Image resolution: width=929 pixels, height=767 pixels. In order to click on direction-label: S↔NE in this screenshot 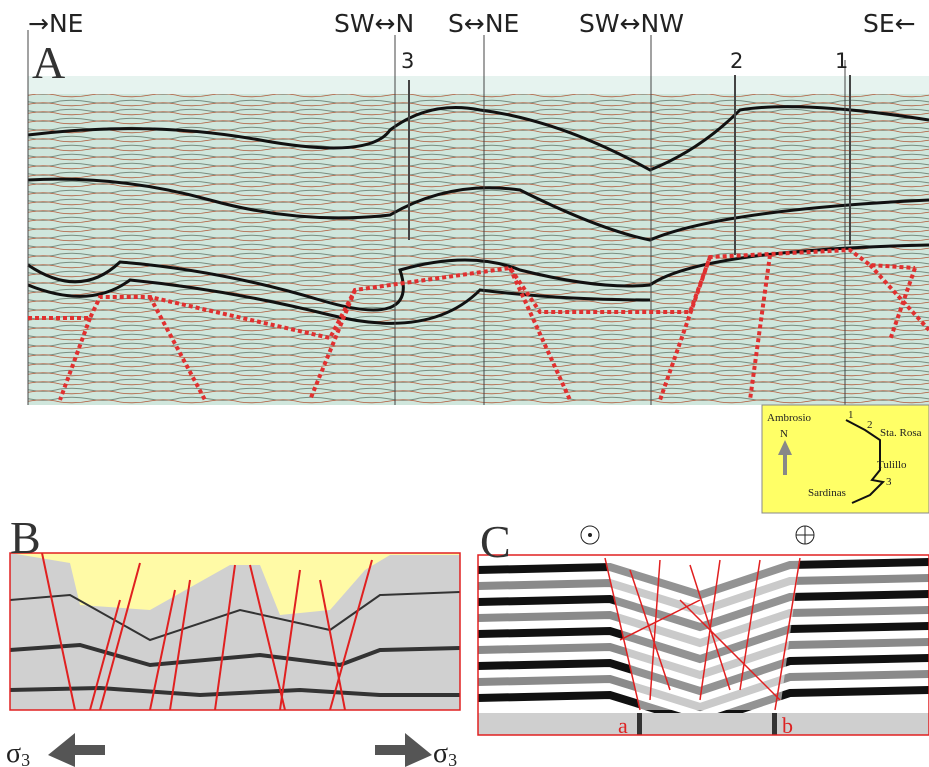, I will do `click(483, 23)`.